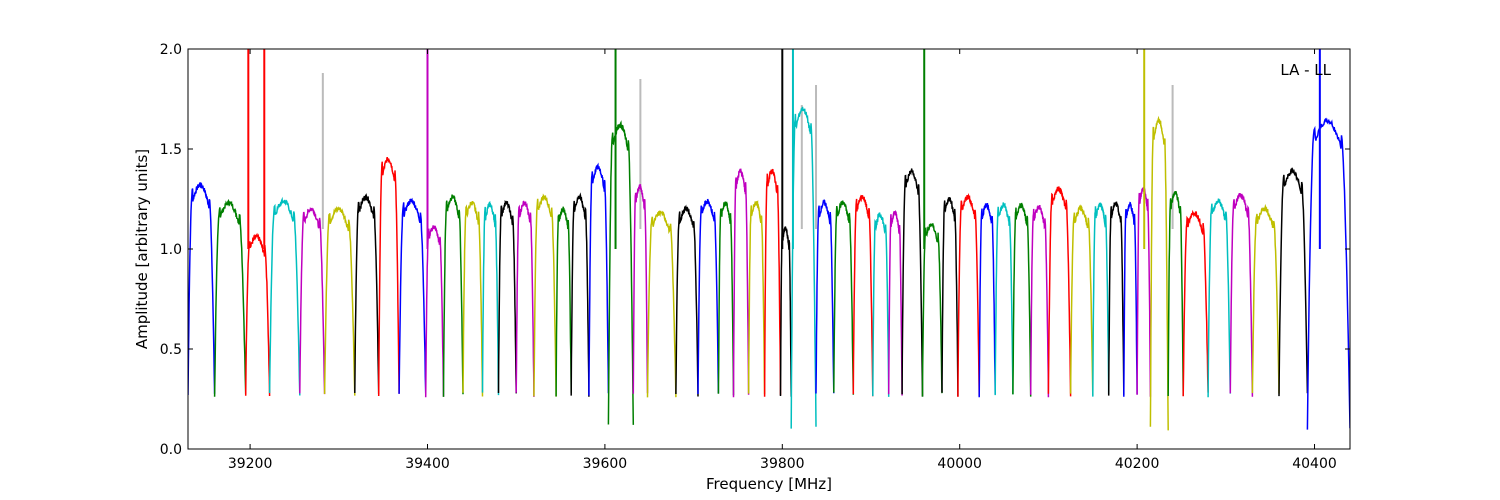 The width and height of the screenshot is (1500, 500). Describe the element at coordinates (427, 464) in the screenshot. I see `x-tick-label: 39400` at that location.